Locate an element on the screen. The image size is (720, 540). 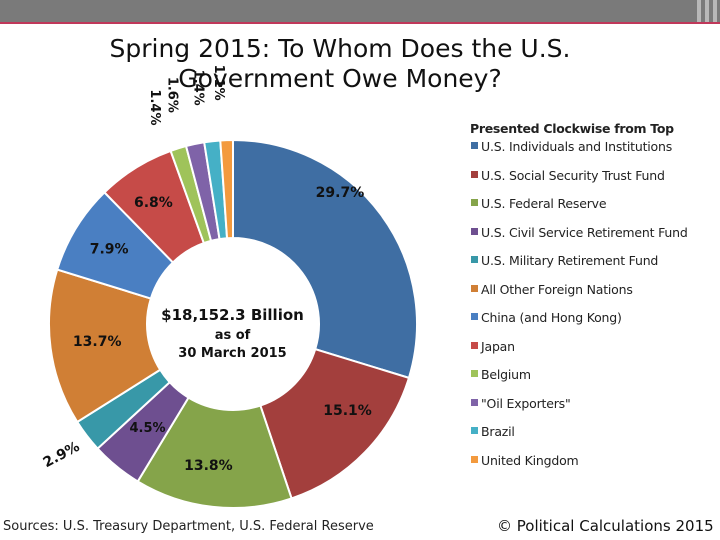
legend-label: "Oil Exporters" is located at coordinates (526, 403).